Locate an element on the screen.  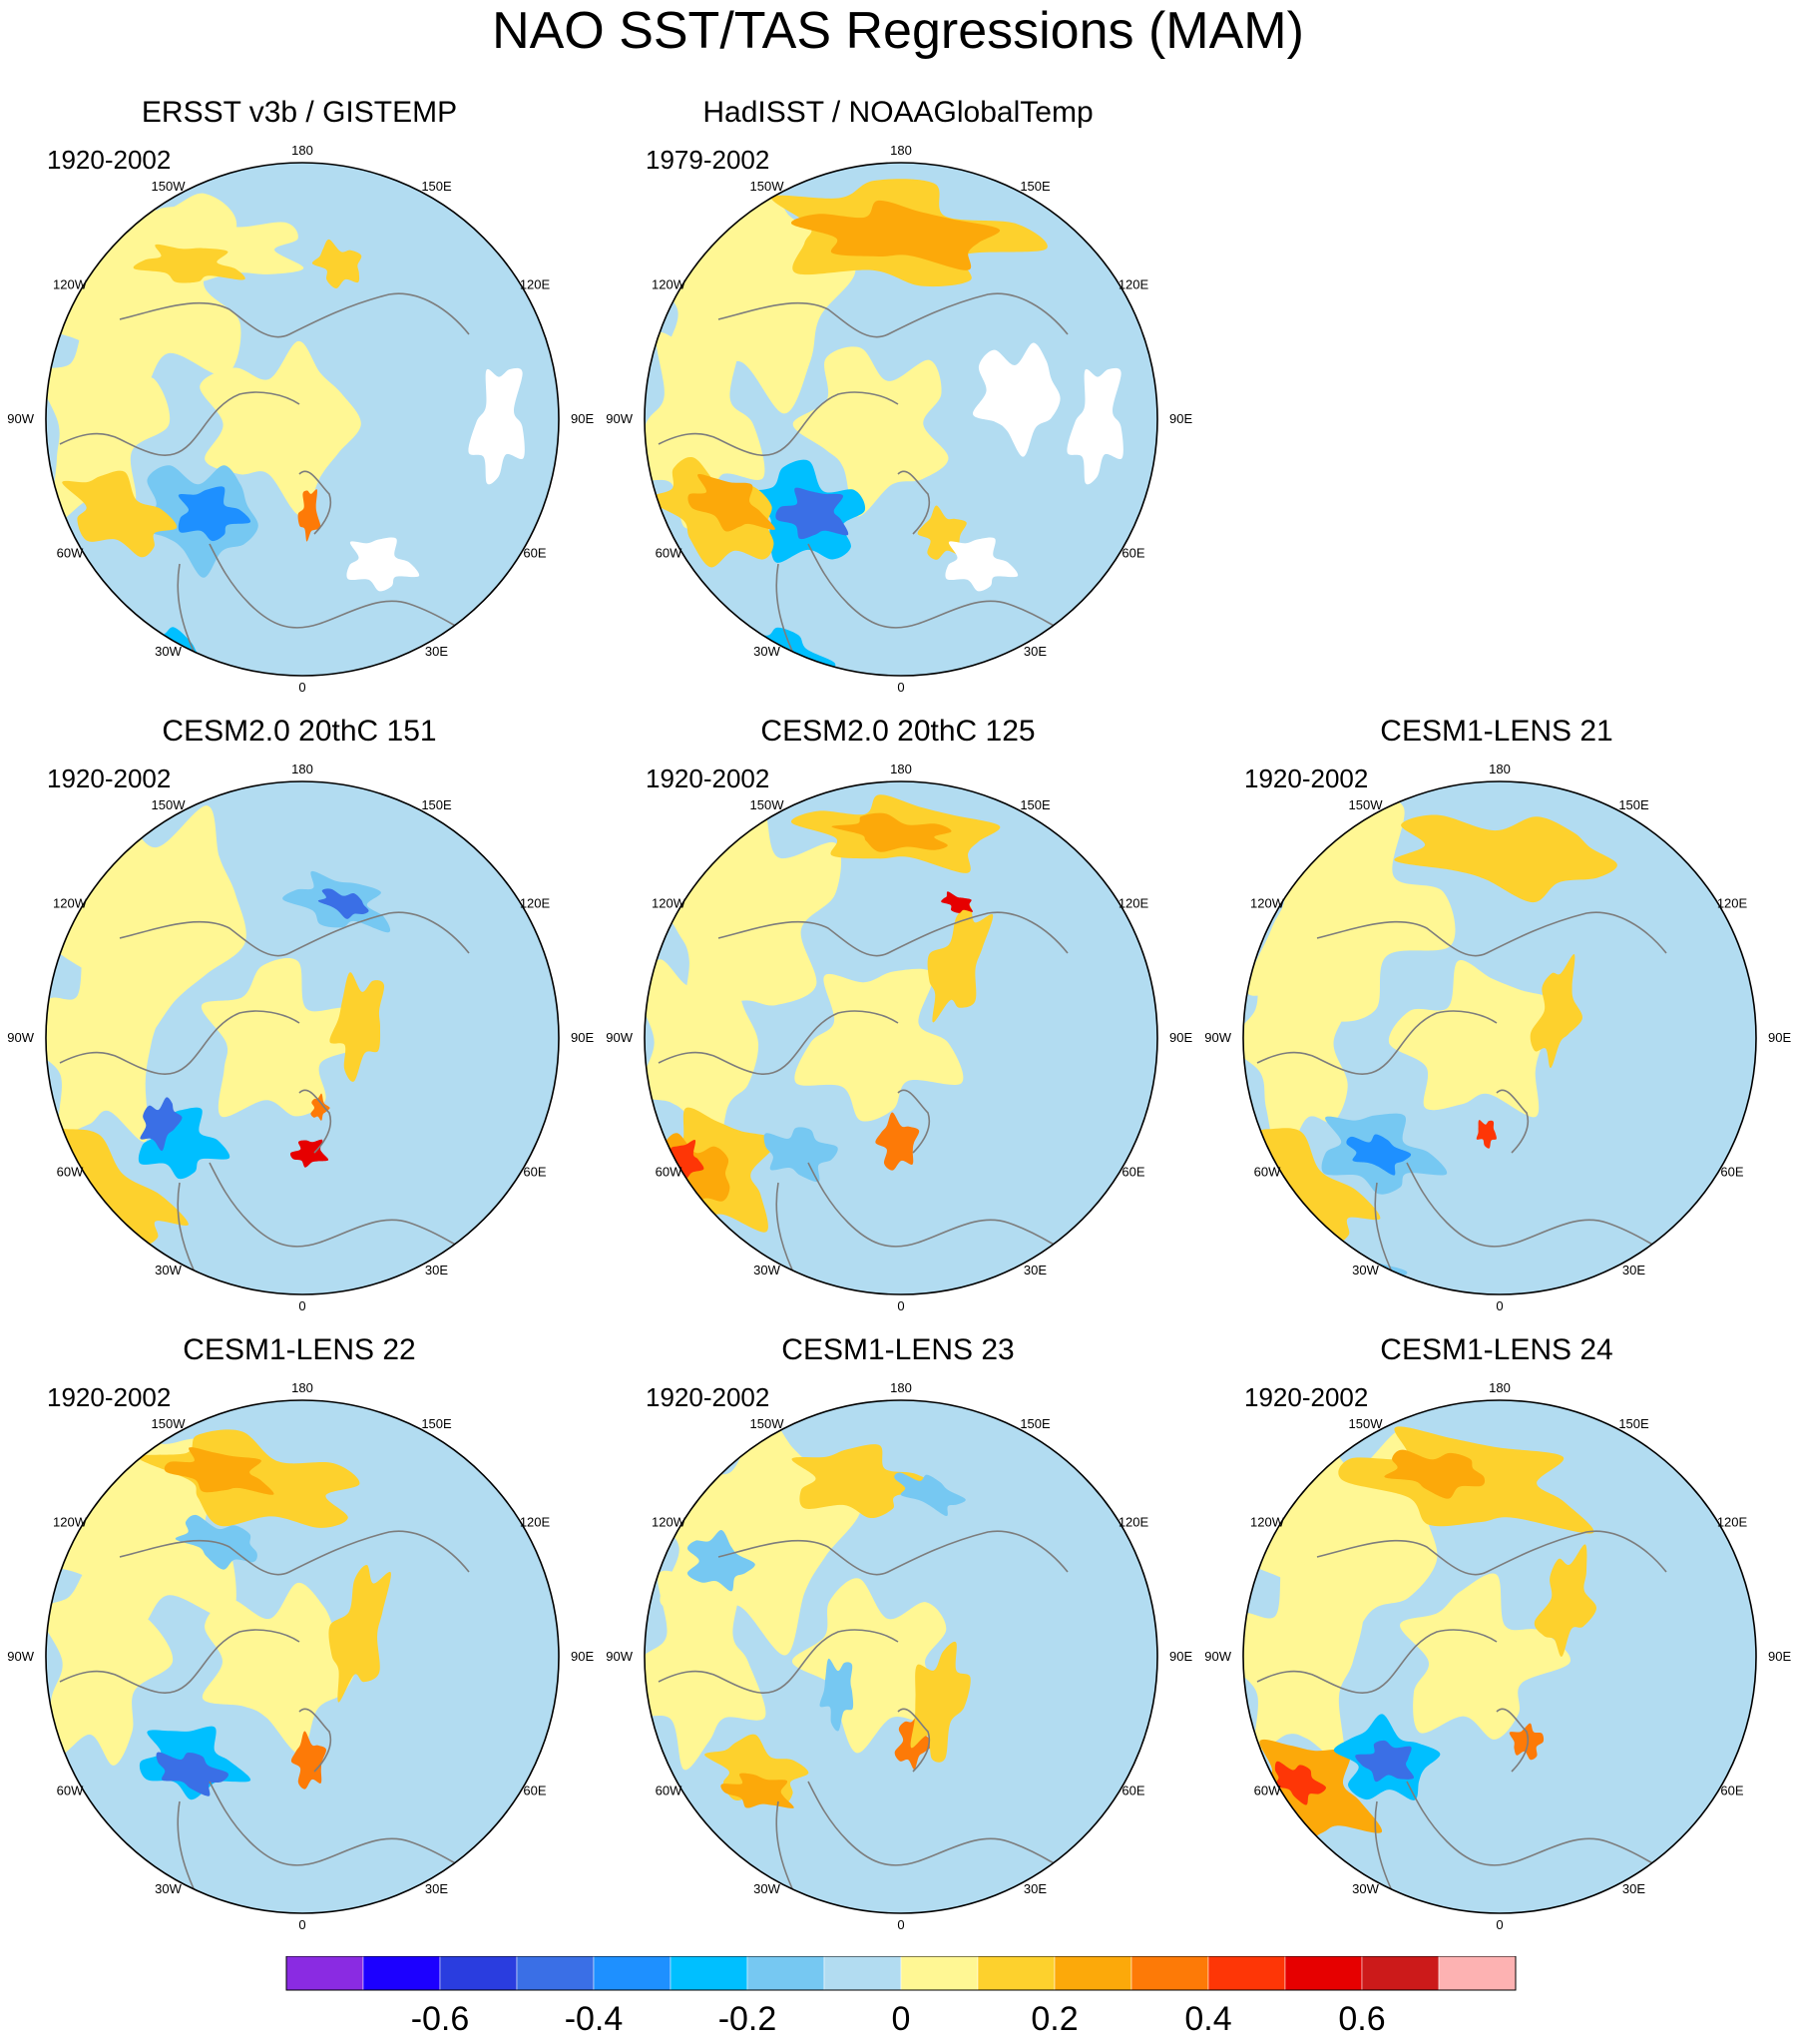
panel-title: CESM1-LENS 24 is located at coordinates (1496, 1349).